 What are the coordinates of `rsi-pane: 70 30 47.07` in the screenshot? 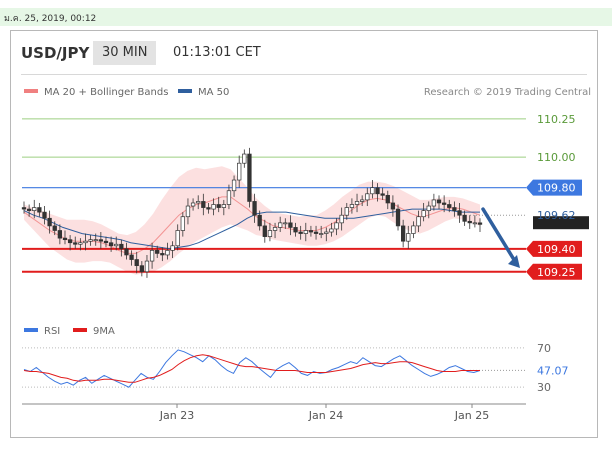 It's located at (295, 368).